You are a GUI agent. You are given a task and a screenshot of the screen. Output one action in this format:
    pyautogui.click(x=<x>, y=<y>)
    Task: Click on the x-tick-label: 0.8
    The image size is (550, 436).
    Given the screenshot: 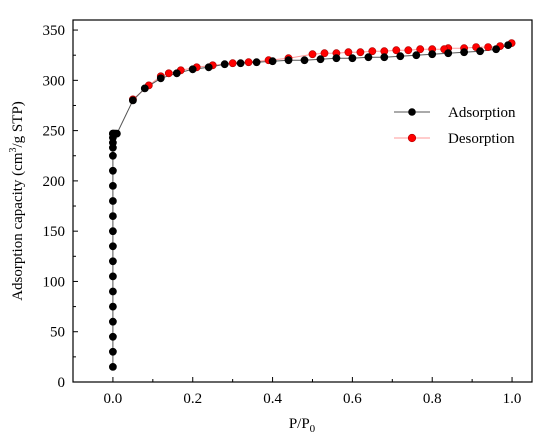 What is the action you would take?
    pyautogui.click(x=432, y=399)
    